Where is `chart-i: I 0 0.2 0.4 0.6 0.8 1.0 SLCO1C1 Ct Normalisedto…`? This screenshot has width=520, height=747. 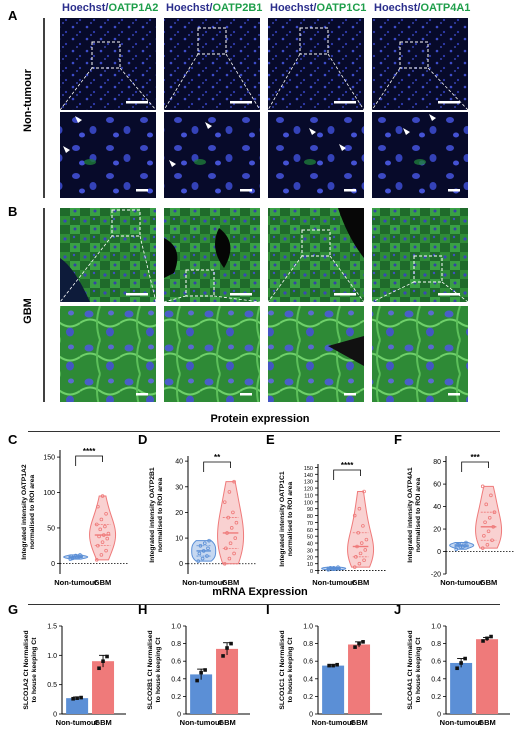 chart-i: I 0 0.2 0.4 0.6 0.8 1.0 SLCO1C1 Ct Normalisedto… is located at coordinates (324, 664).